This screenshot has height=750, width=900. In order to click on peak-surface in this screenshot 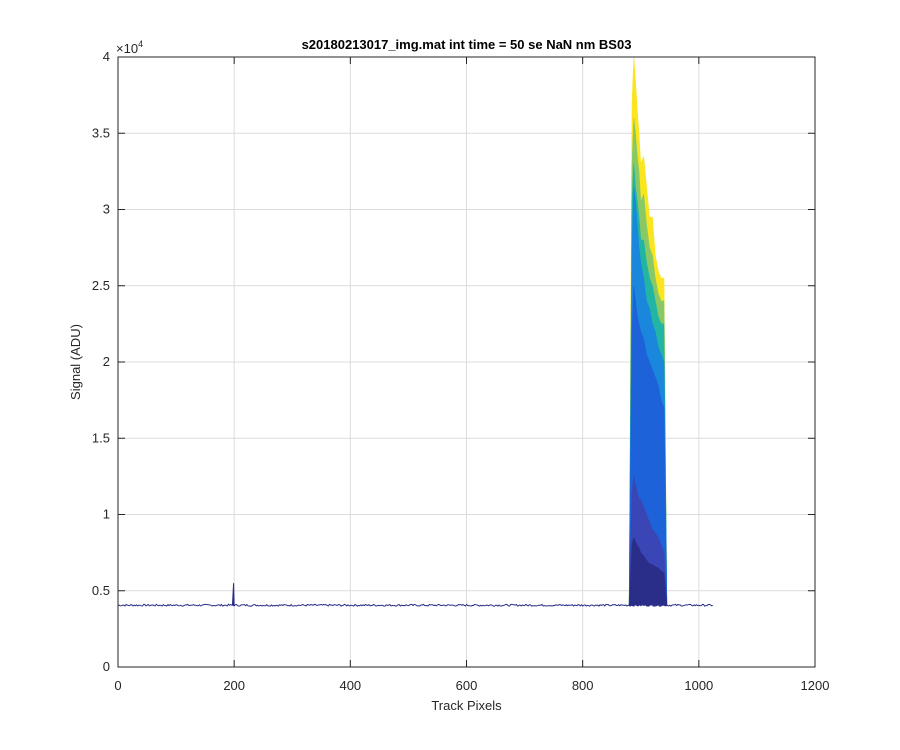, I will do `click(648, 331)`.